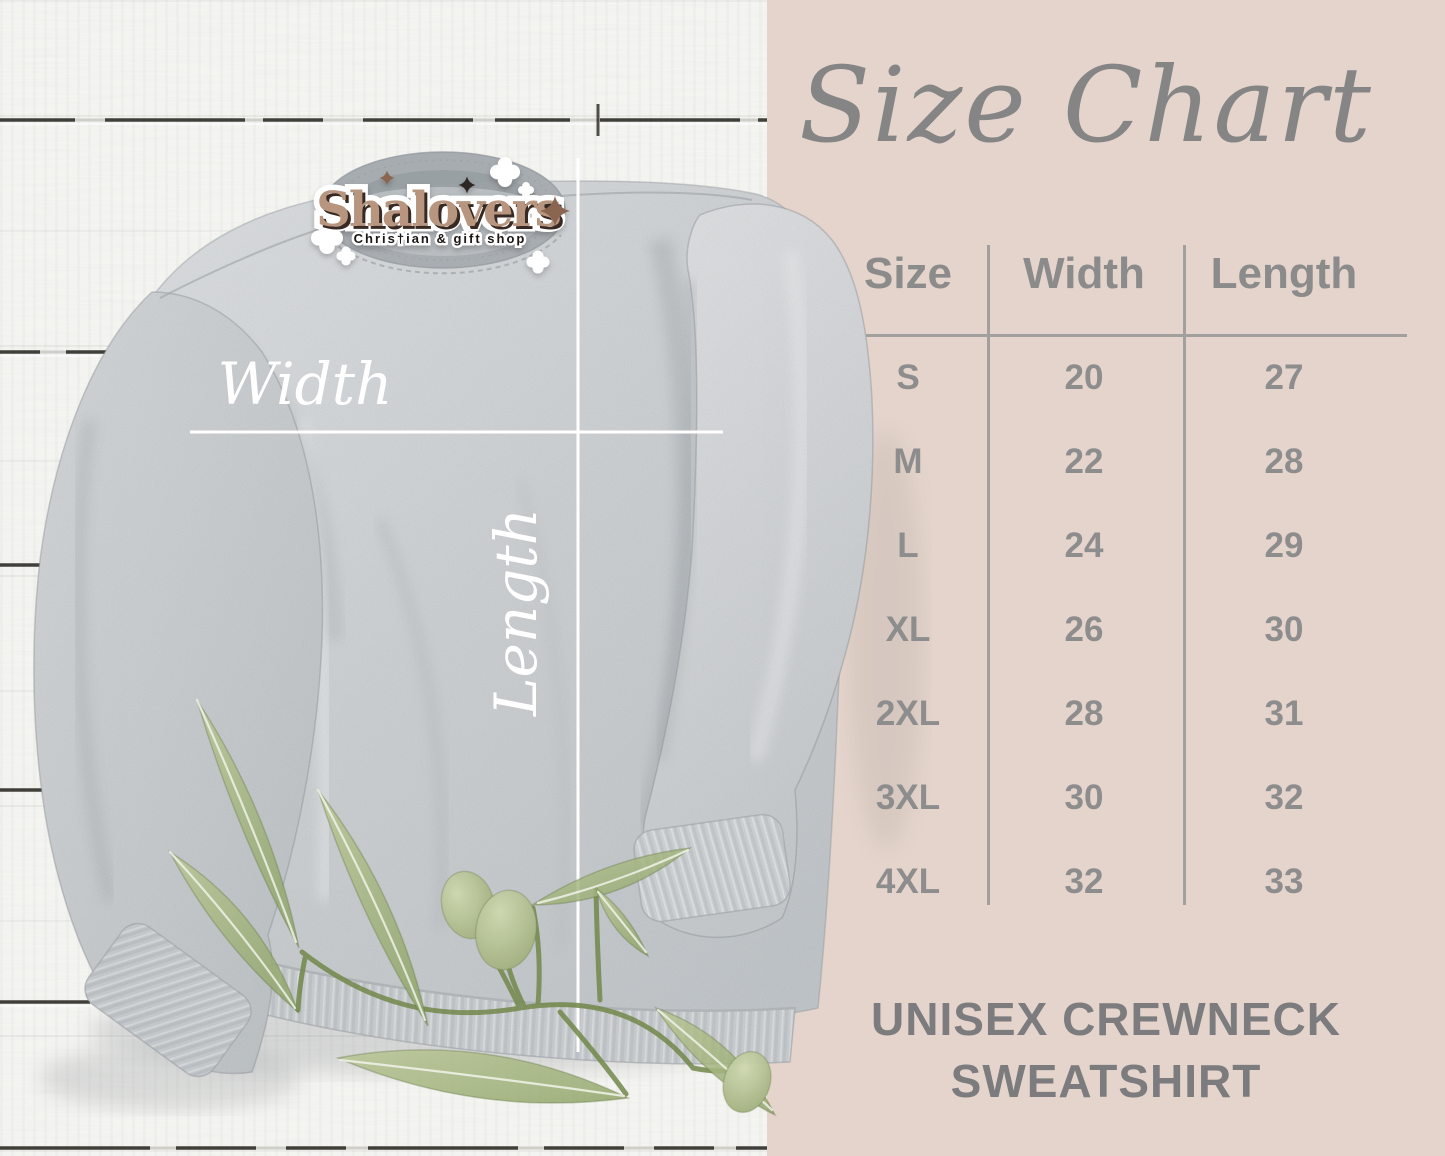 The height and width of the screenshot is (1156, 1445). What do you see at coordinates (1106, 1081) in the screenshot?
I see `product-name-line2: SWEATSHIRT` at bounding box center [1106, 1081].